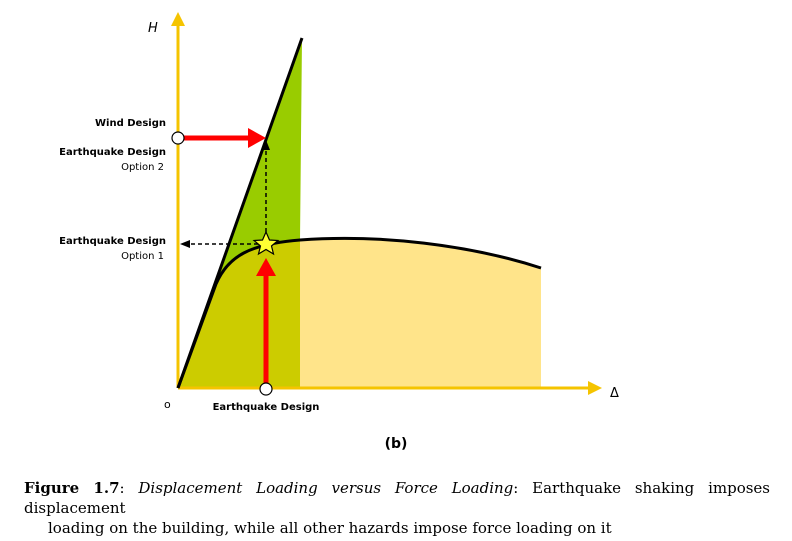  Describe the element at coordinates (396, 444) in the screenshot. I see `panel-label: (b)` at that location.